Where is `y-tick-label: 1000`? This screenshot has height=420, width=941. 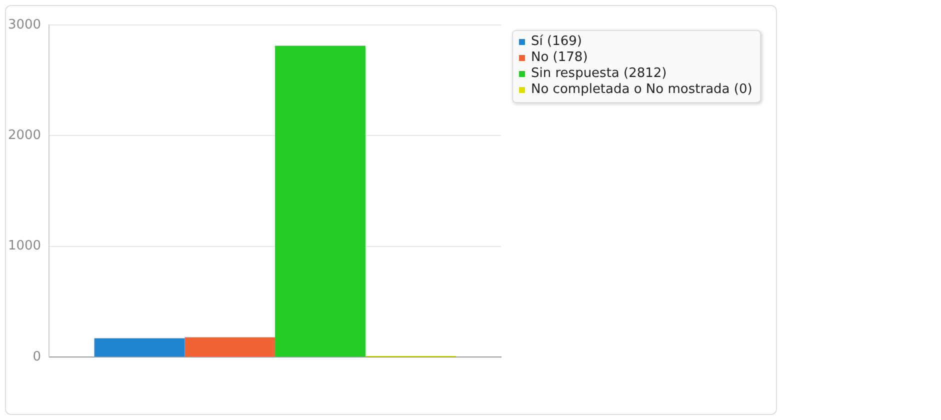
y-tick-label: 1000 is located at coordinates (25, 246).